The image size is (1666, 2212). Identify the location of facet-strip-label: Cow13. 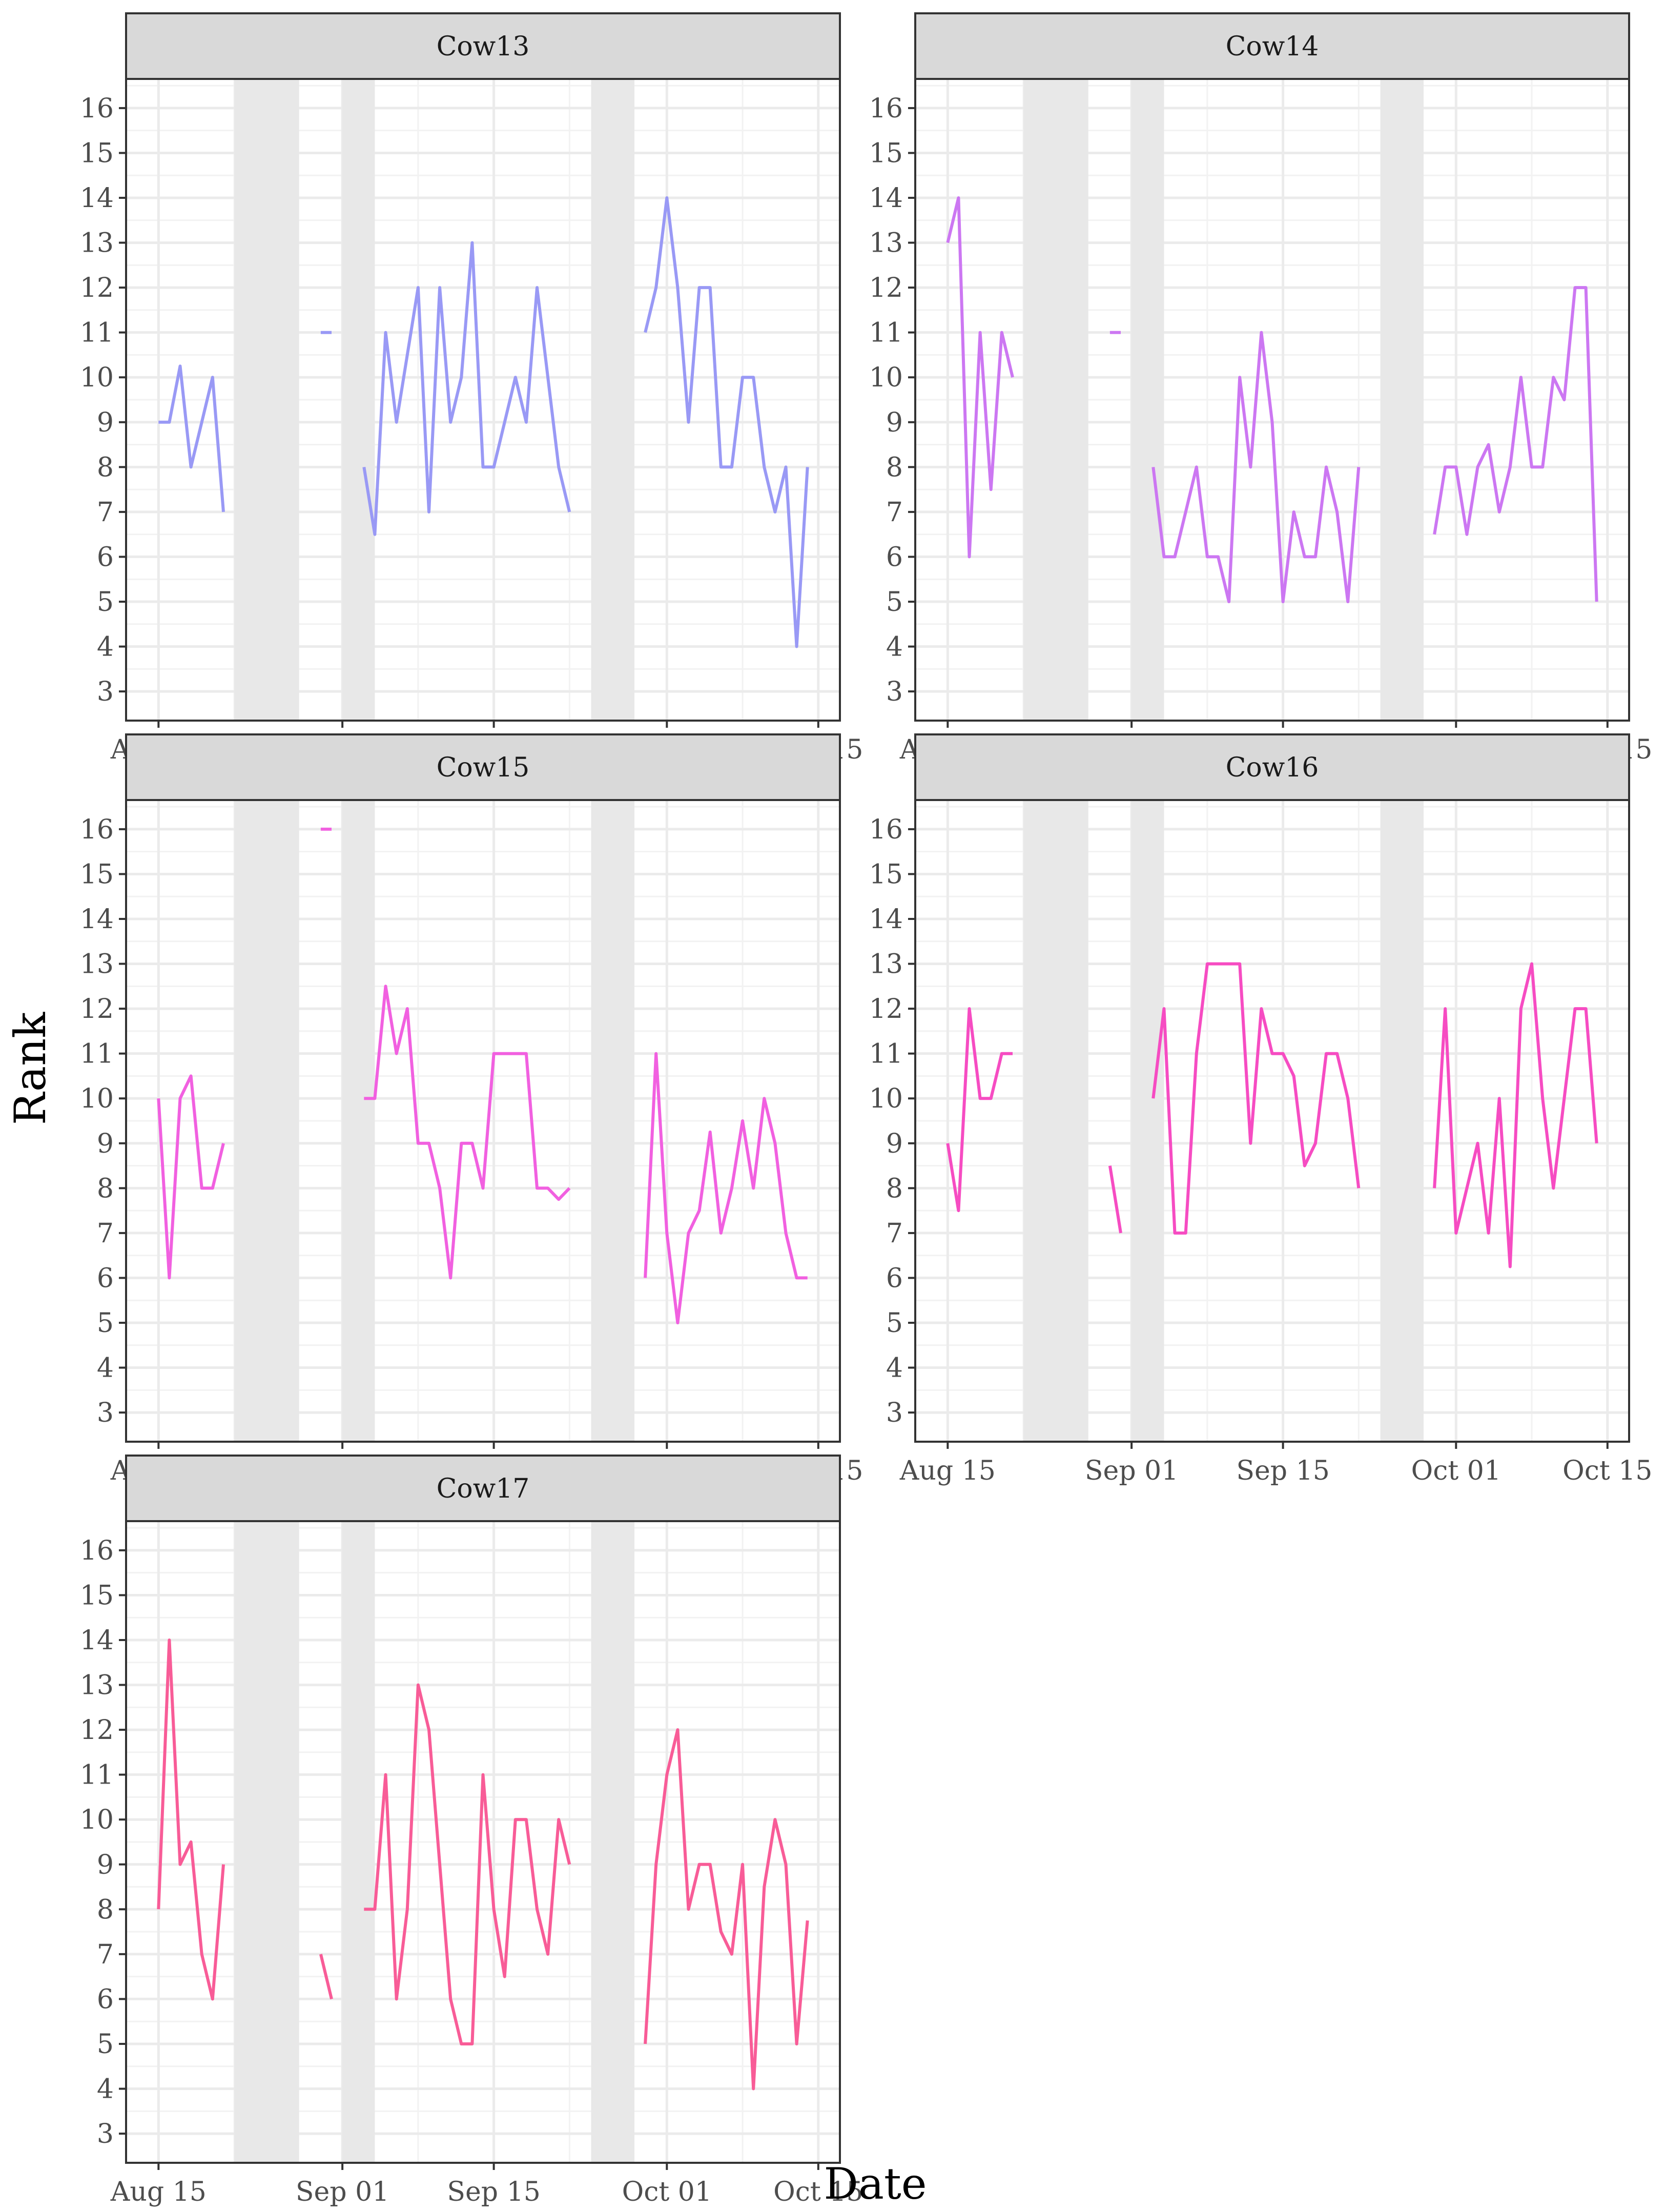
(483, 46).